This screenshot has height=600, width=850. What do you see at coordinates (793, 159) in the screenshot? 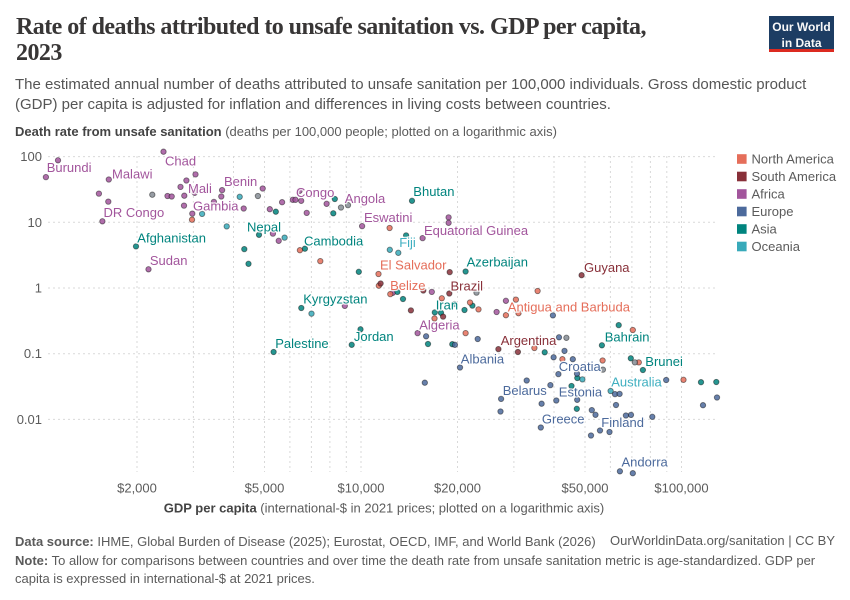
I see `svg-text: North America` at bounding box center [793, 159].